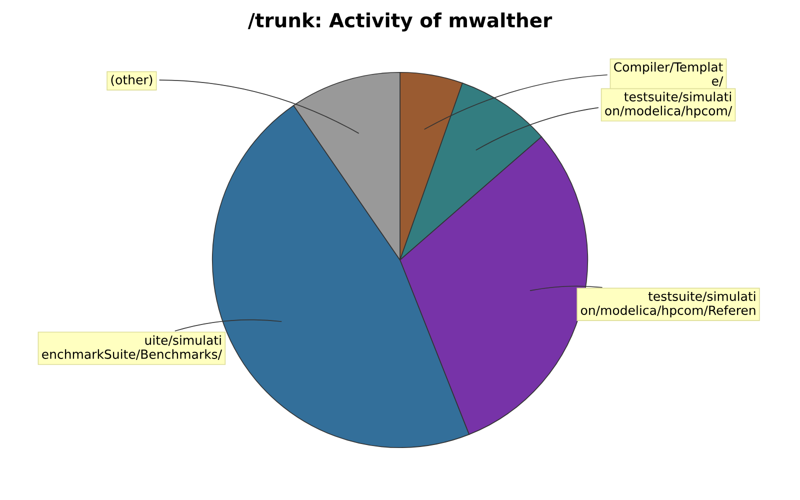 This screenshot has height=500, width=800. Describe the element at coordinates (131, 80) in the screenshot. I see `slice-label: (other)` at that location.